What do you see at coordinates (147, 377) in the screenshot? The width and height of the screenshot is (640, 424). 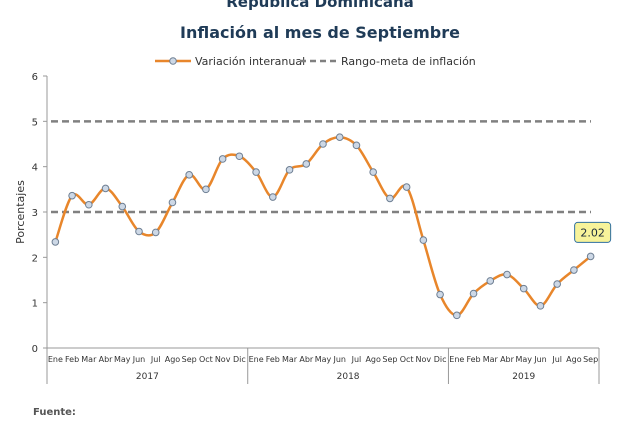 I see `year-label: 2017` at bounding box center [147, 377].